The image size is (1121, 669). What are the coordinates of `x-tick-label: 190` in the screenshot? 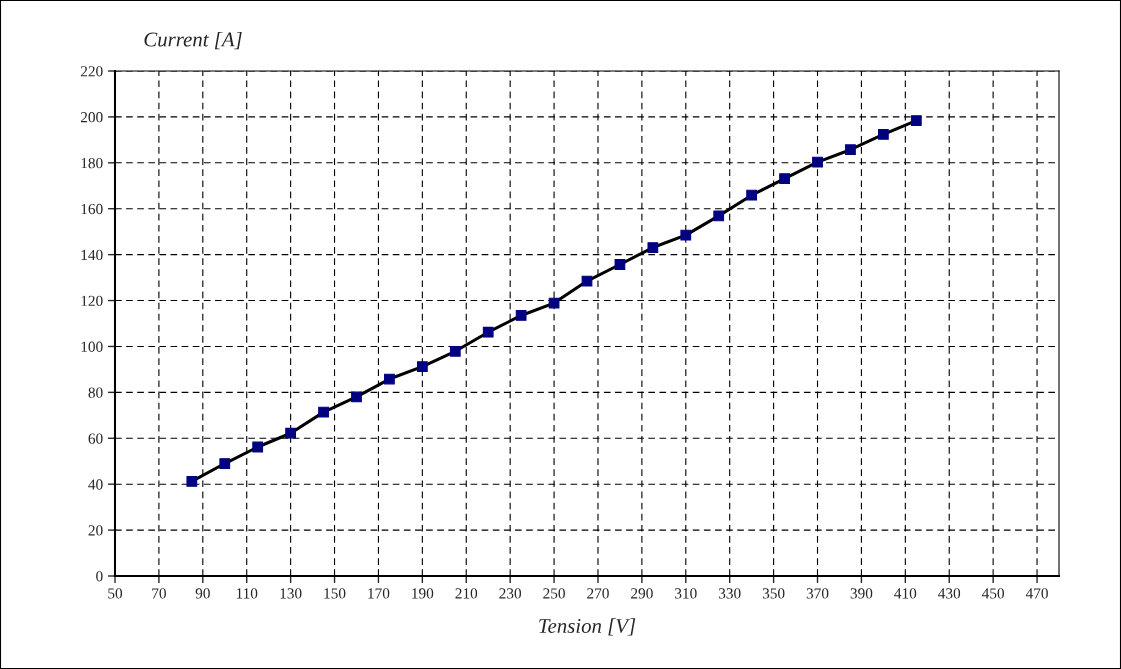 It's located at (423, 593).